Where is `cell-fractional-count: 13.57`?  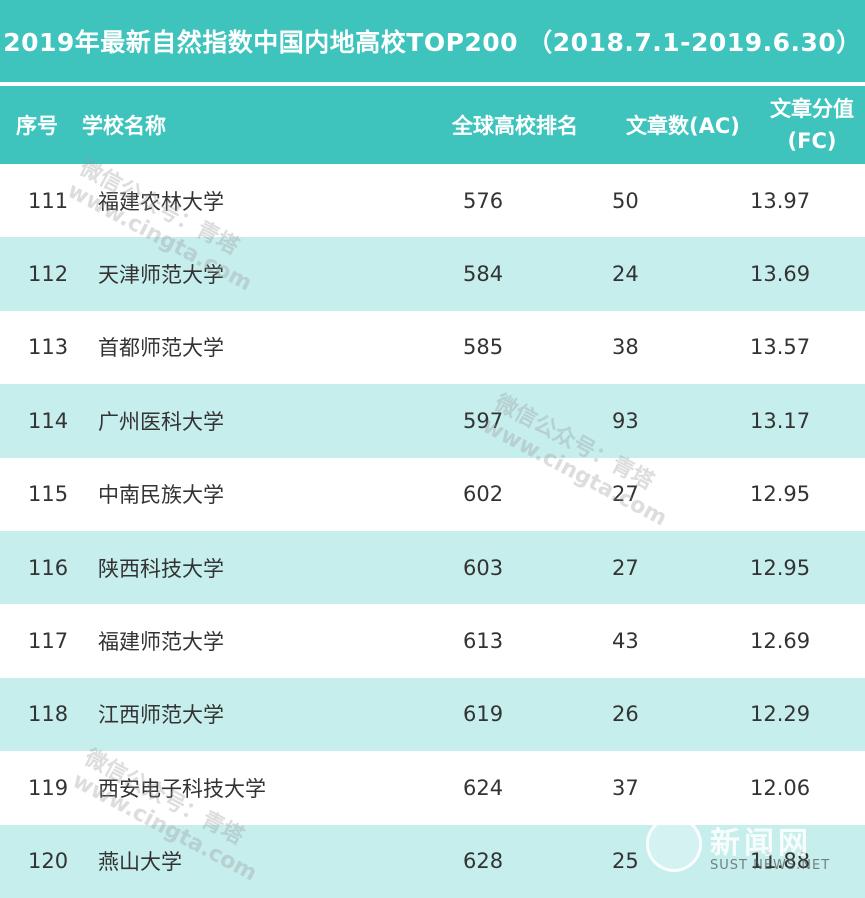
cell-fractional-count: 13.57 is located at coordinates (780, 347).